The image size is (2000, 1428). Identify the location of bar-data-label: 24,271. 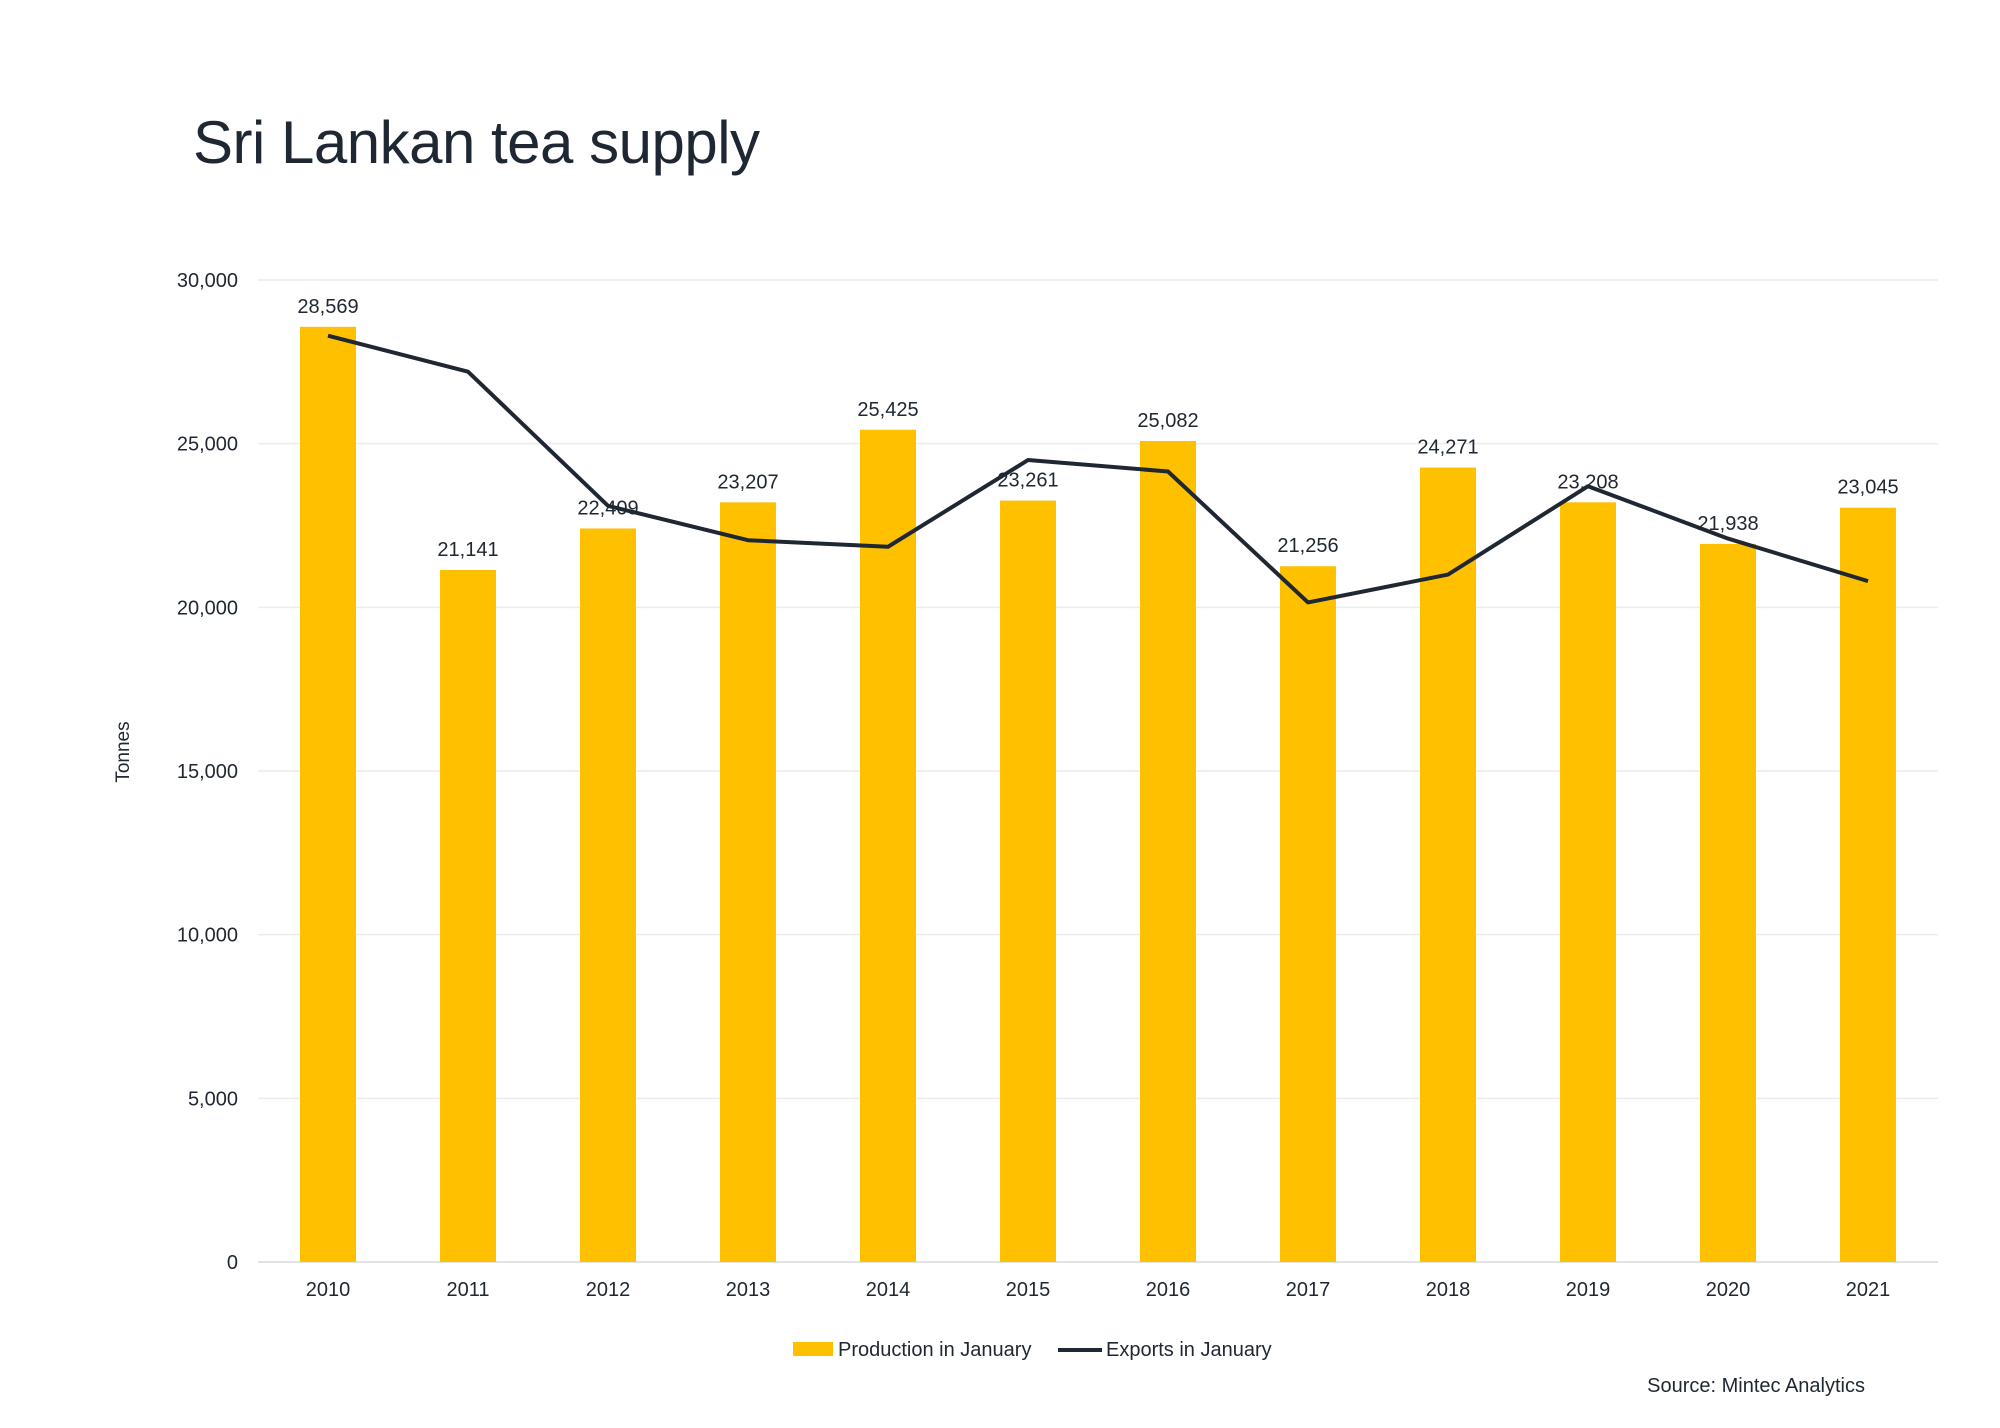
(1447, 448).